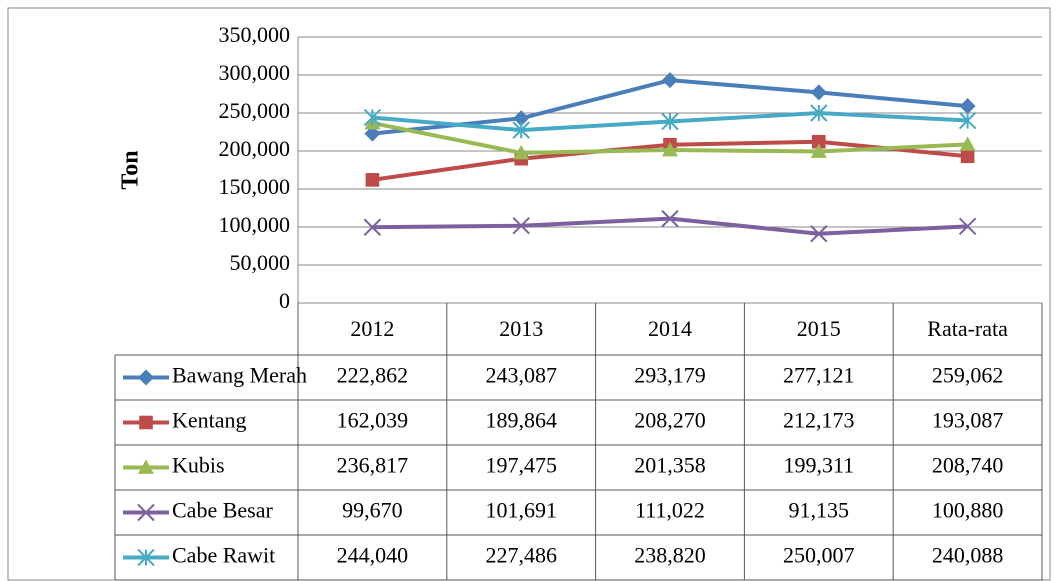  Describe the element at coordinates (131, 169) in the screenshot. I see `y-axis-label: Ton` at that location.